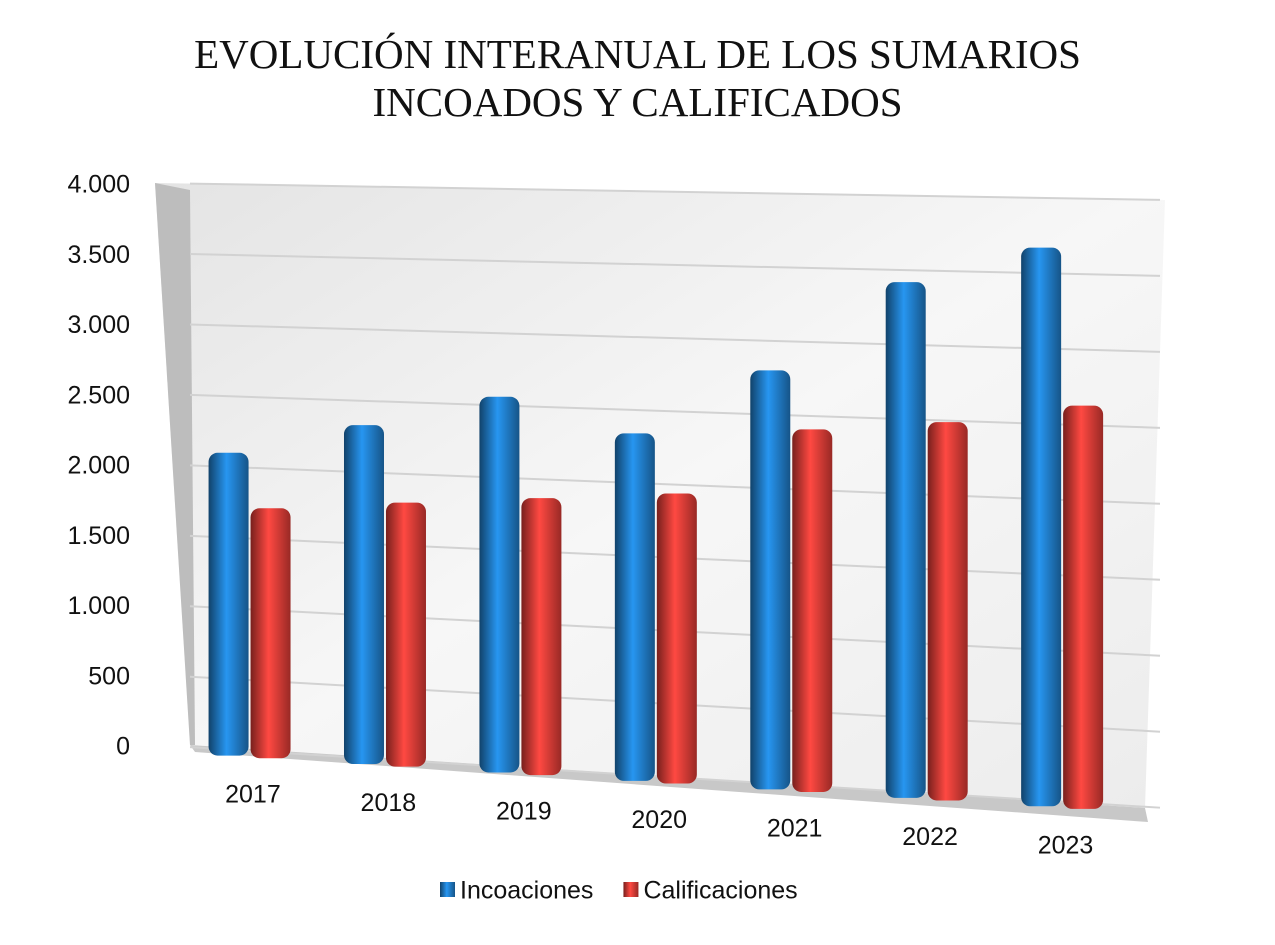 The image size is (1275, 945). What do you see at coordinates (720, 891) in the screenshot?
I see `legend-label: Calificaciones` at bounding box center [720, 891].